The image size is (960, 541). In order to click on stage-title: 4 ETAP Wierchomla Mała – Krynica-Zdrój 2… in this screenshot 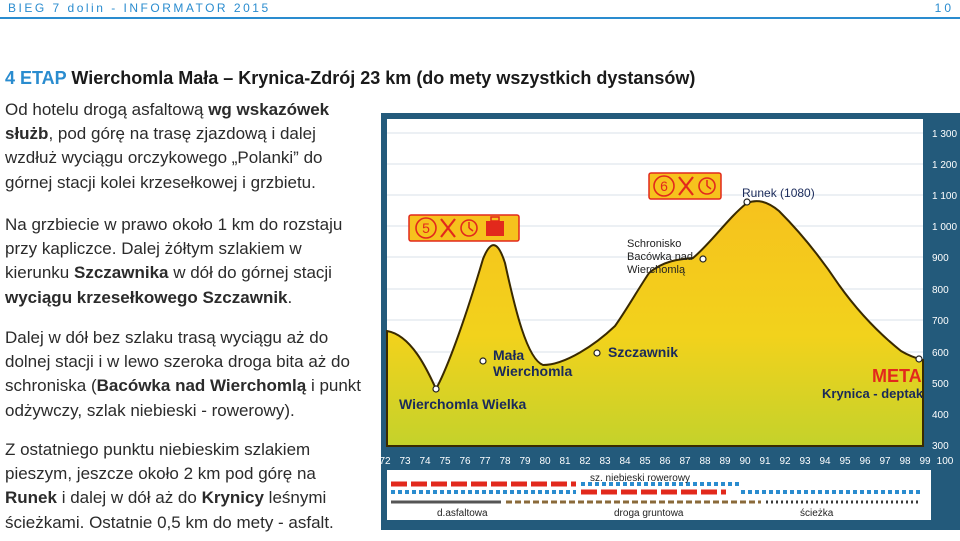, I will do `click(350, 78)`.